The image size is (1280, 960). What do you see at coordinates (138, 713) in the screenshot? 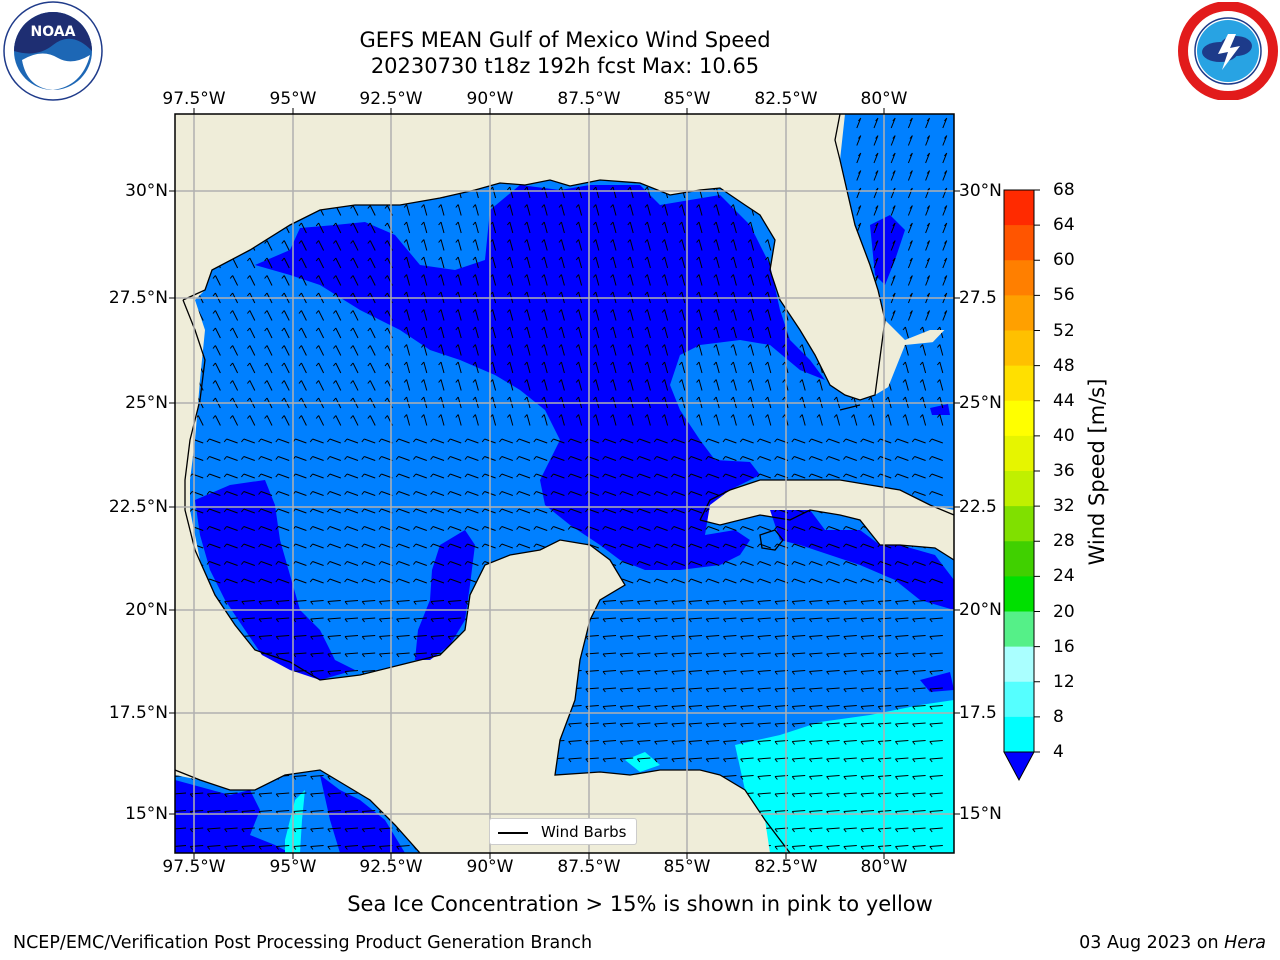
I see `y-tick-label-left: 17.5°N` at bounding box center [138, 713].